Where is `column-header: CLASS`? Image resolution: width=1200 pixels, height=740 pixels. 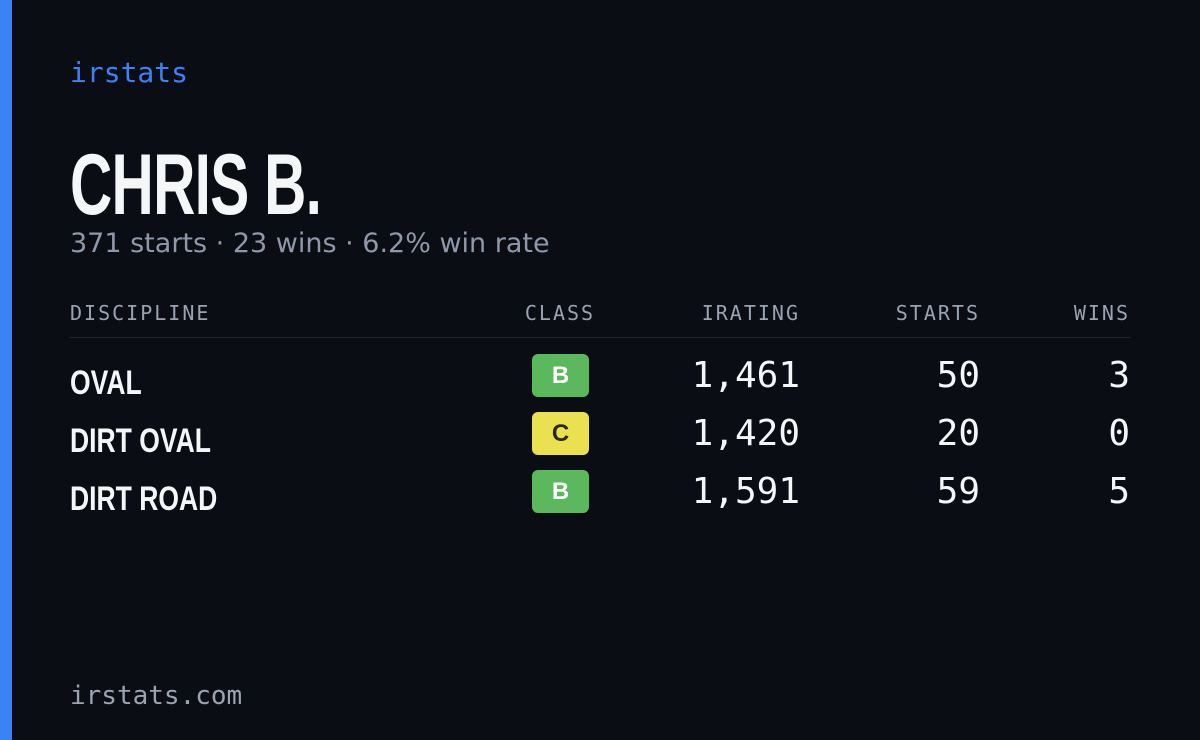
column-header: CLASS is located at coordinates (560, 313).